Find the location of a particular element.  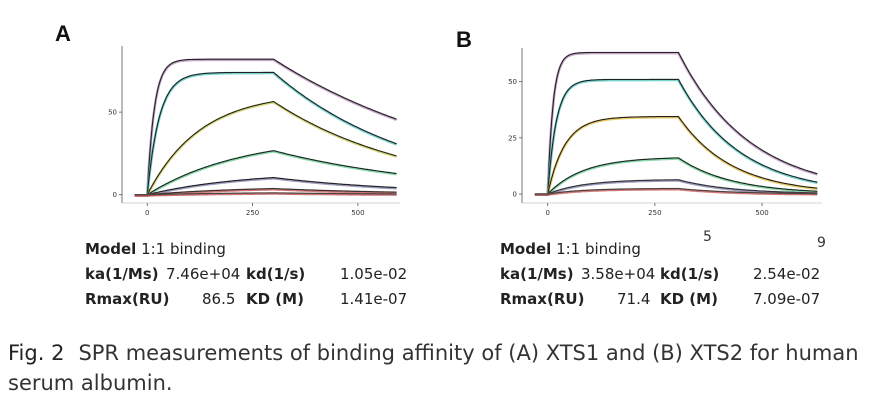

panel-a-letter: A is located at coordinates (63, 33).